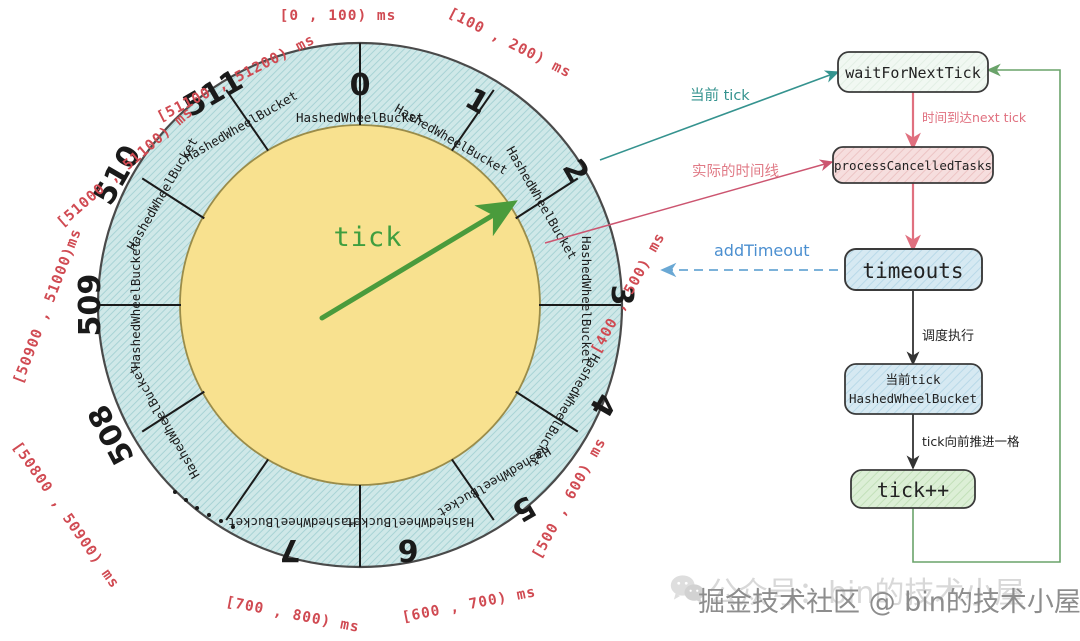  I want to click on wheel-to-flow-connectors: 当前 tick 实际的时间线 addTimeout, so click(692, 174).